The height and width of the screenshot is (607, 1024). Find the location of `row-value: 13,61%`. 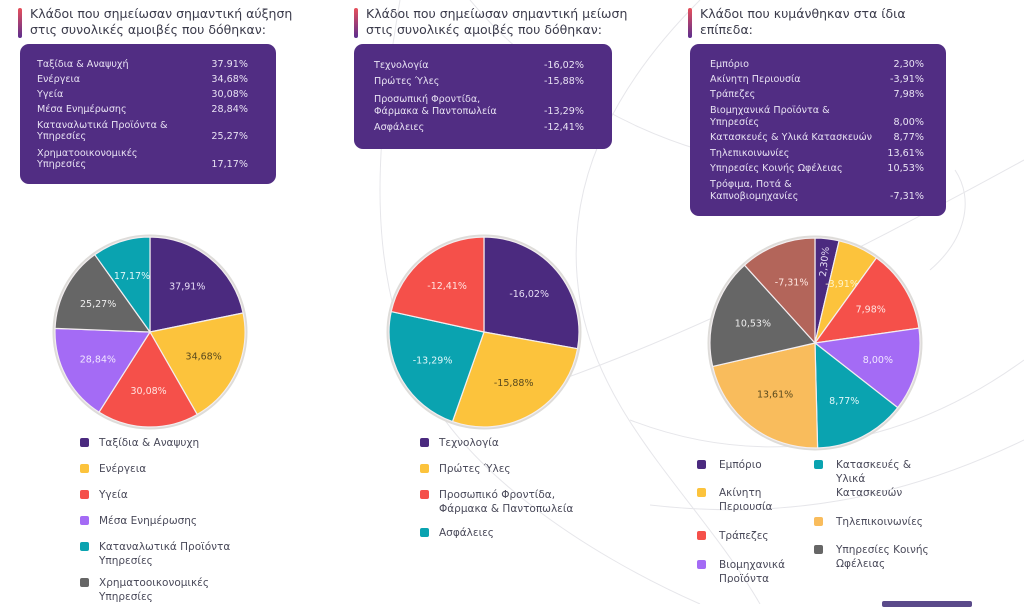

row-value: 13,61% is located at coordinates (905, 153).